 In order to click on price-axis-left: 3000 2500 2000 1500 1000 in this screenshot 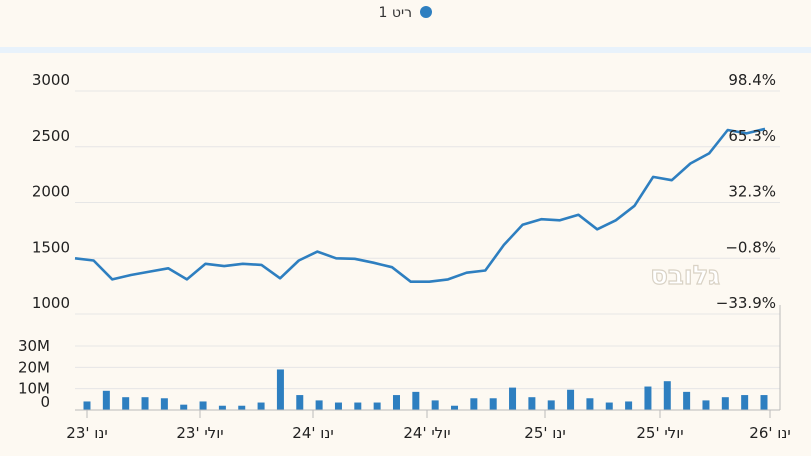, I will do `click(51, 191)`.